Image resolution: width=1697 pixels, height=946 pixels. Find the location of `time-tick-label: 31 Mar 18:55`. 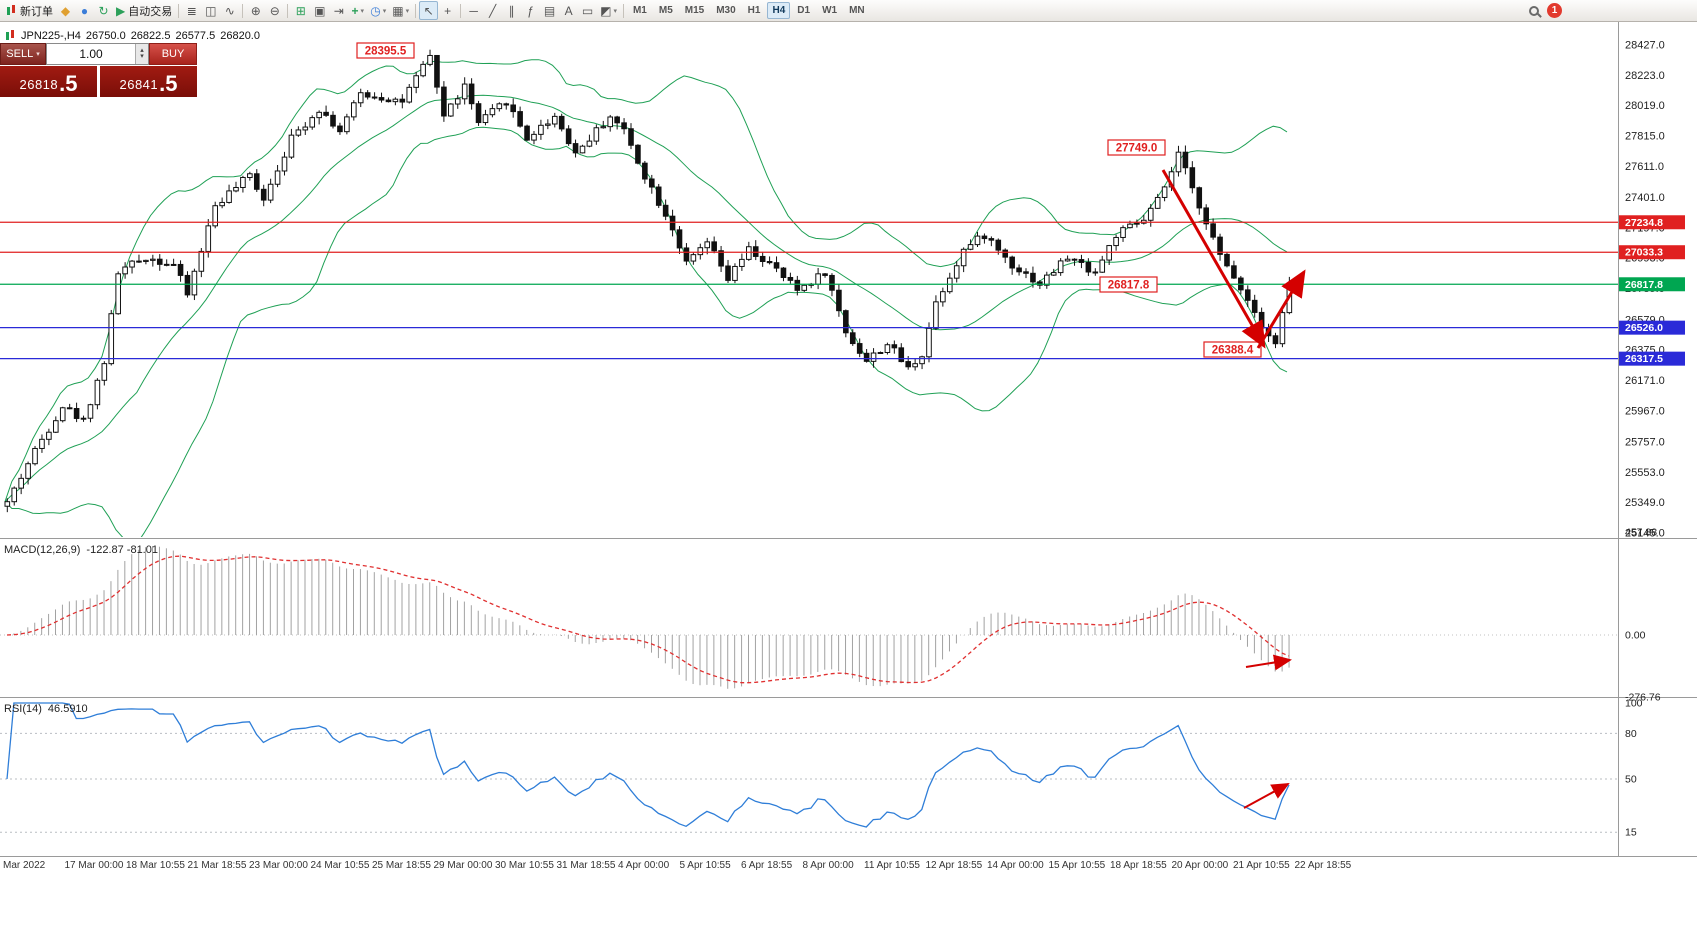

time-tick-label: 31 Mar 18:55 is located at coordinates (586, 865).